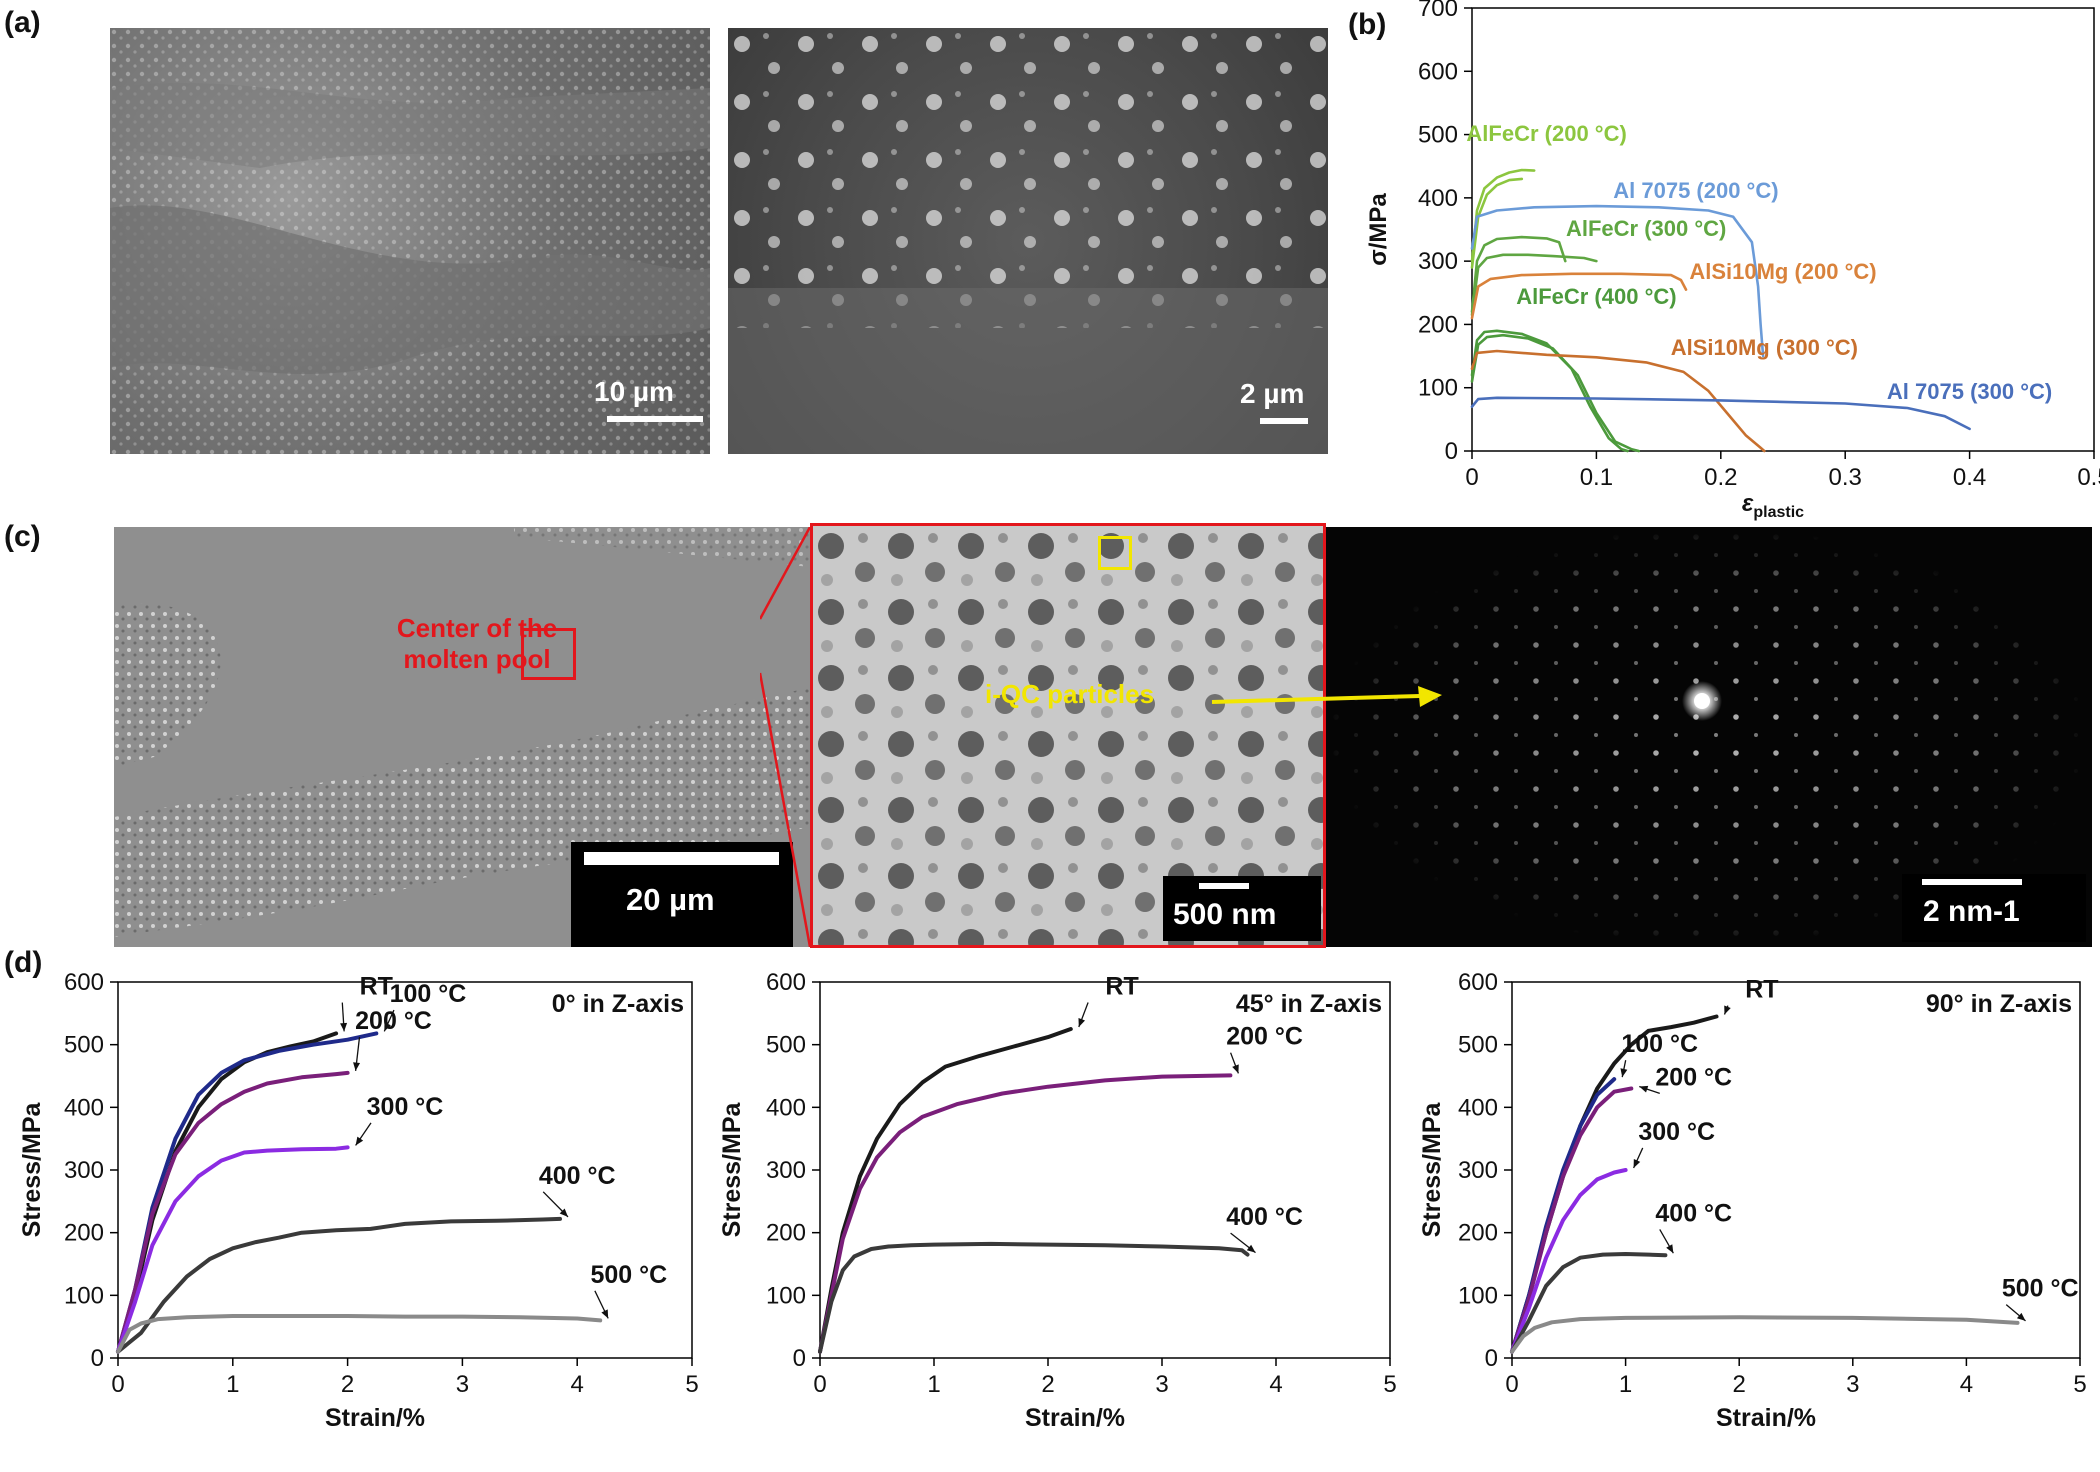  What do you see at coordinates (1068, 735) in the screenshot?
I see `tem-texture` at bounding box center [1068, 735].